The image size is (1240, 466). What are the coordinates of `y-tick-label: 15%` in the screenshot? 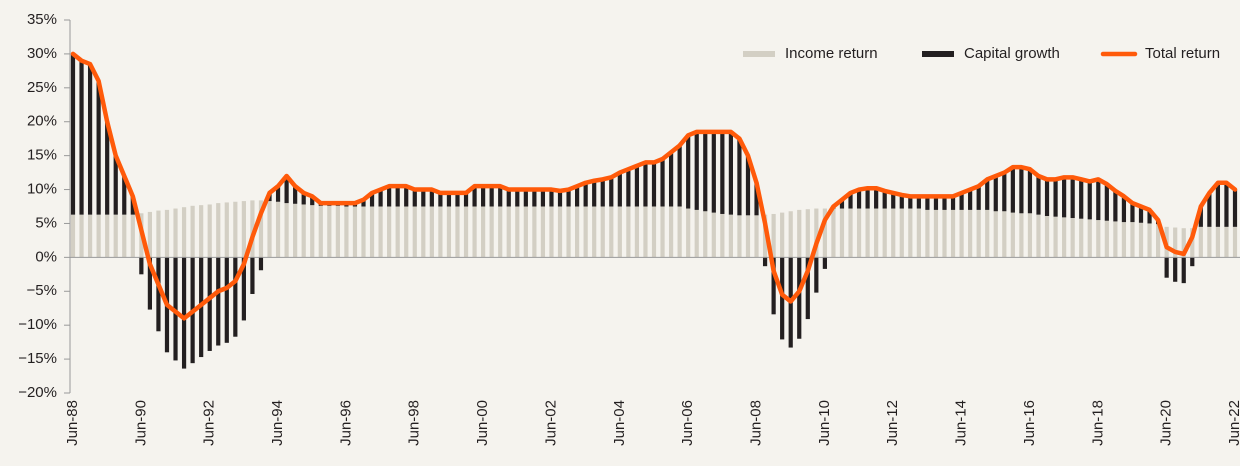 It's located at (42, 155).